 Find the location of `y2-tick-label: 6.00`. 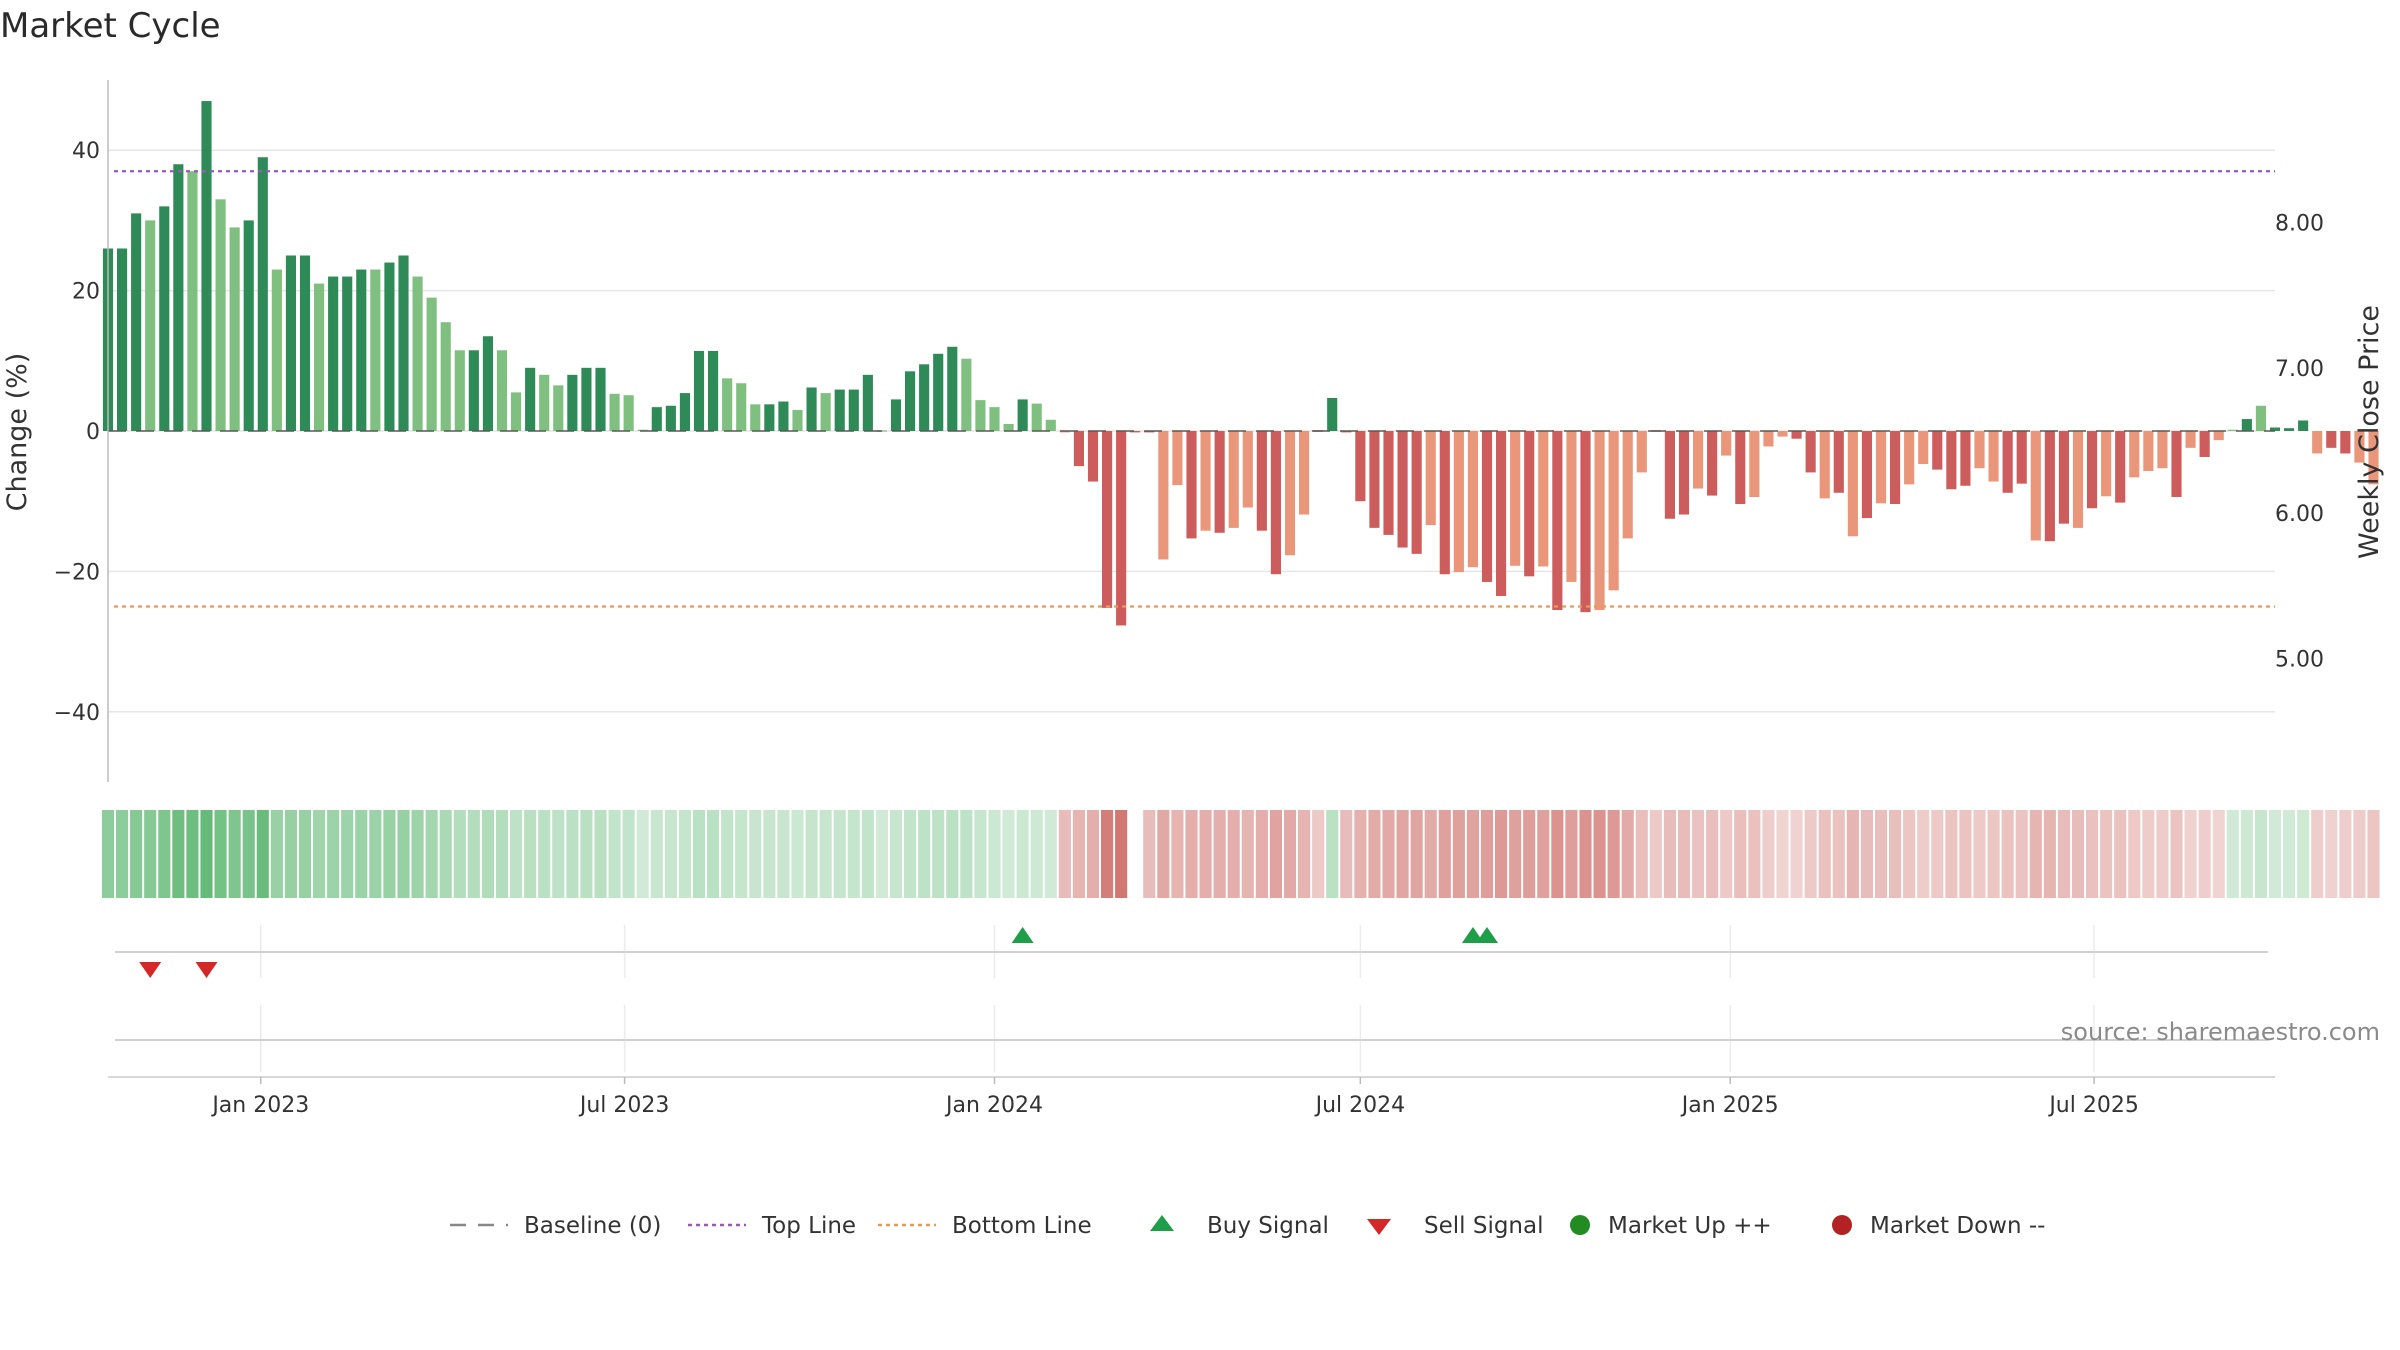

y2-tick-label: 6.00 is located at coordinates (2299, 514).